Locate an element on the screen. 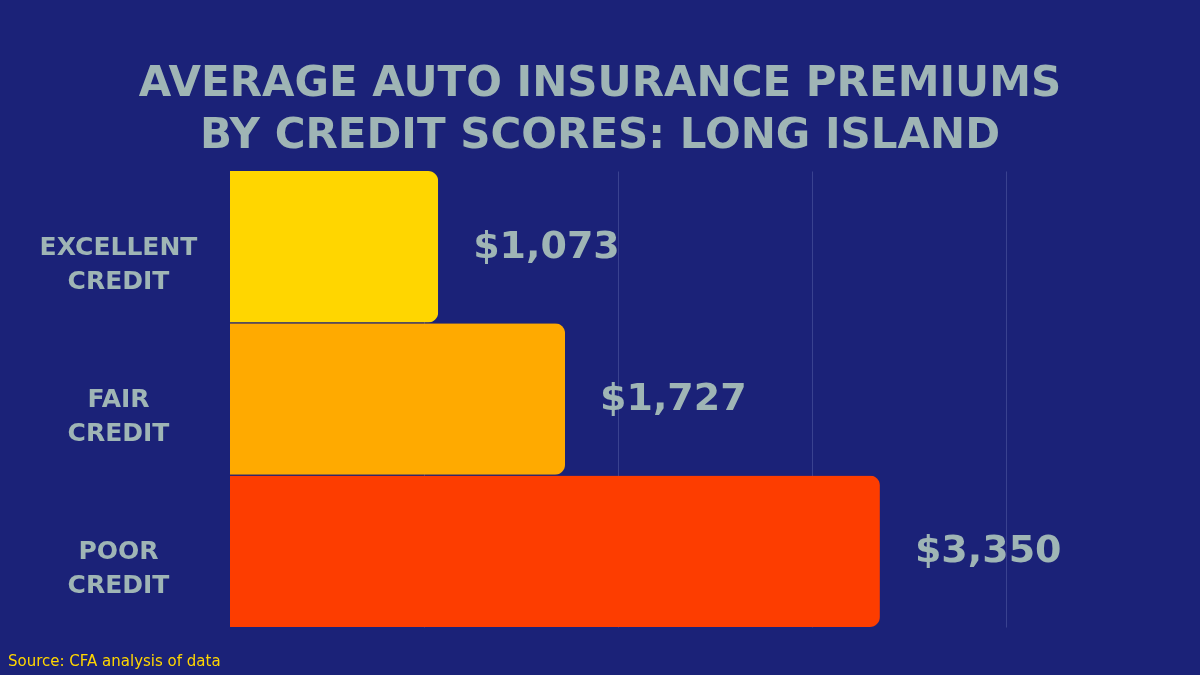  y-tick-label: EXCELLENT CREDIT is located at coordinates (118, 263).